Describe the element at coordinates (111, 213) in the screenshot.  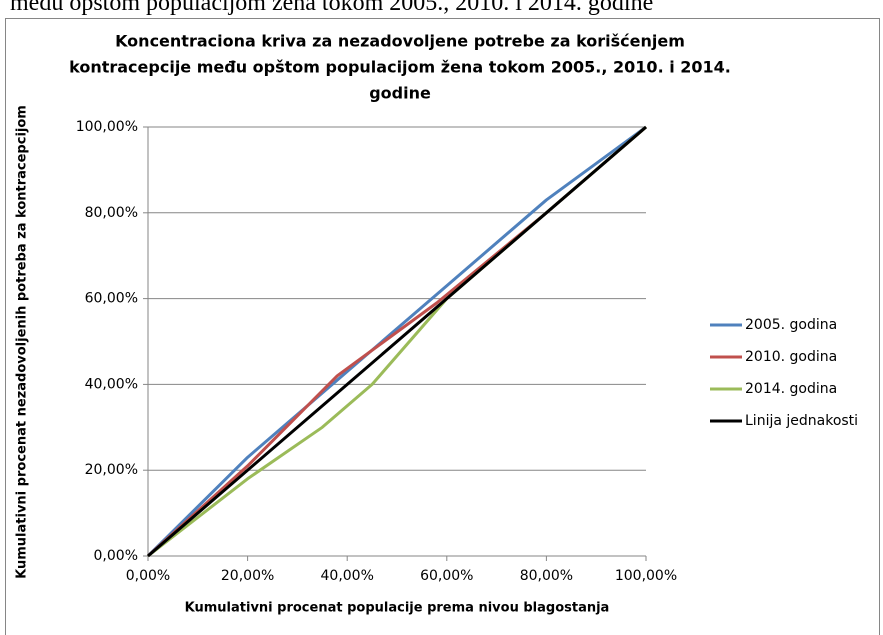
I see `y-tick-label: 80,00%` at that location.